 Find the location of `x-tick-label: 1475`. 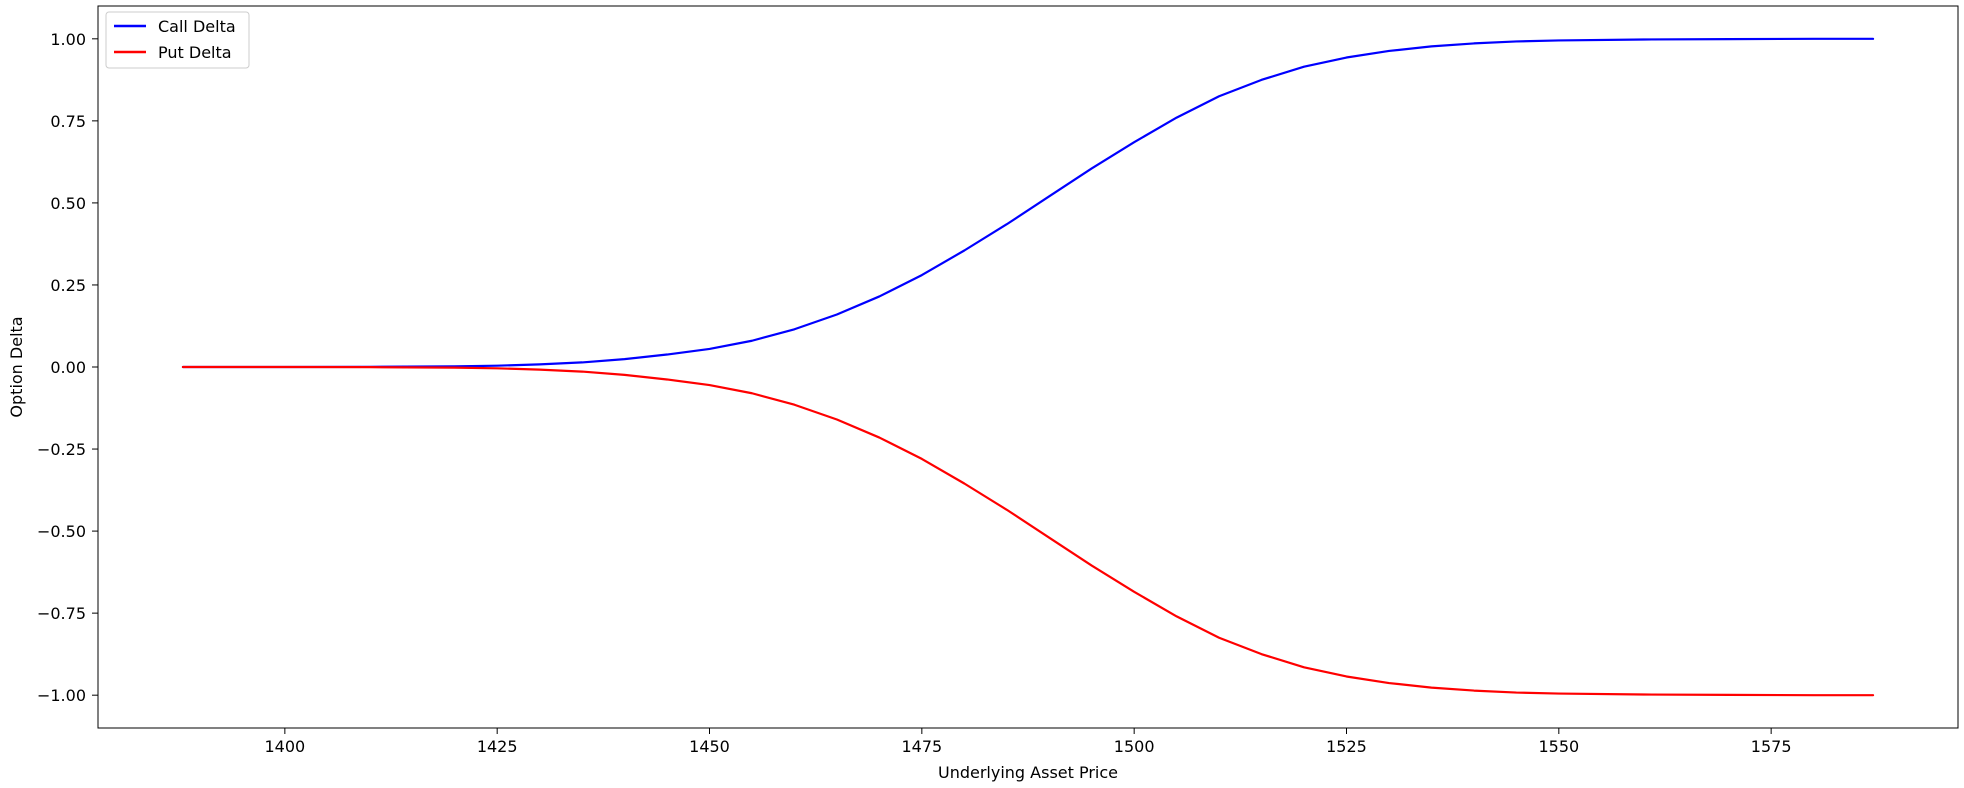

x-tick-label: 1475 is located at coordinates (921, 746).